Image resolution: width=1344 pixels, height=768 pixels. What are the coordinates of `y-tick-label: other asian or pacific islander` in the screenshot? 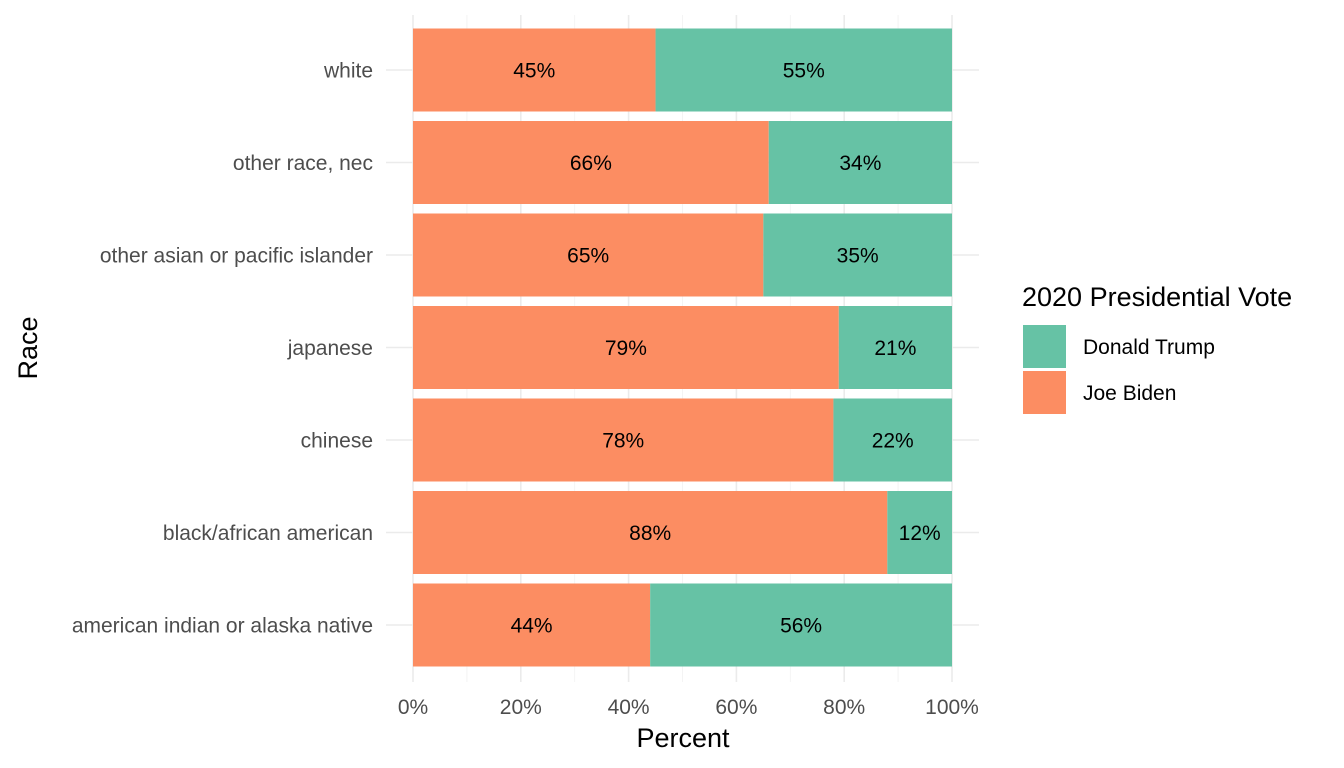 It's located at (236, 256).